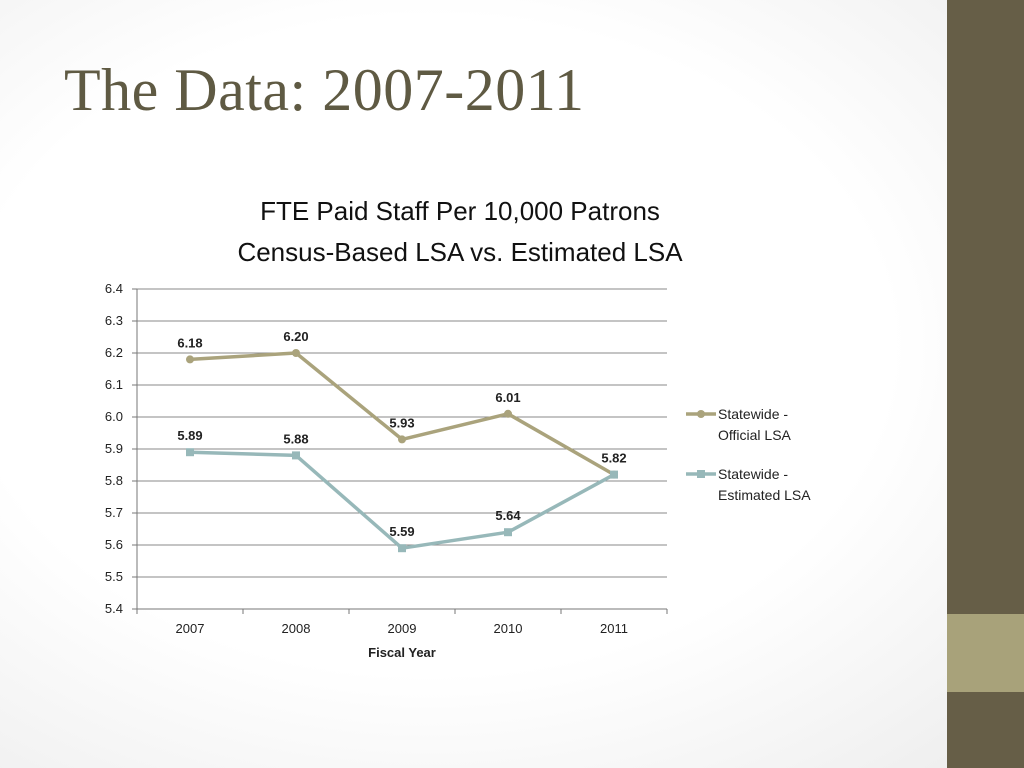 The image size is (1024, 768). I want to click on data-label: 5.88, so click(295, 438).